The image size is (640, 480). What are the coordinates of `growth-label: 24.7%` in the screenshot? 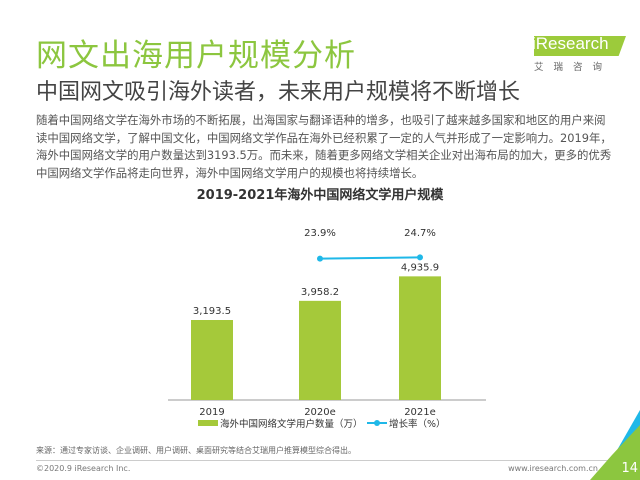 It's located at (420, 233).